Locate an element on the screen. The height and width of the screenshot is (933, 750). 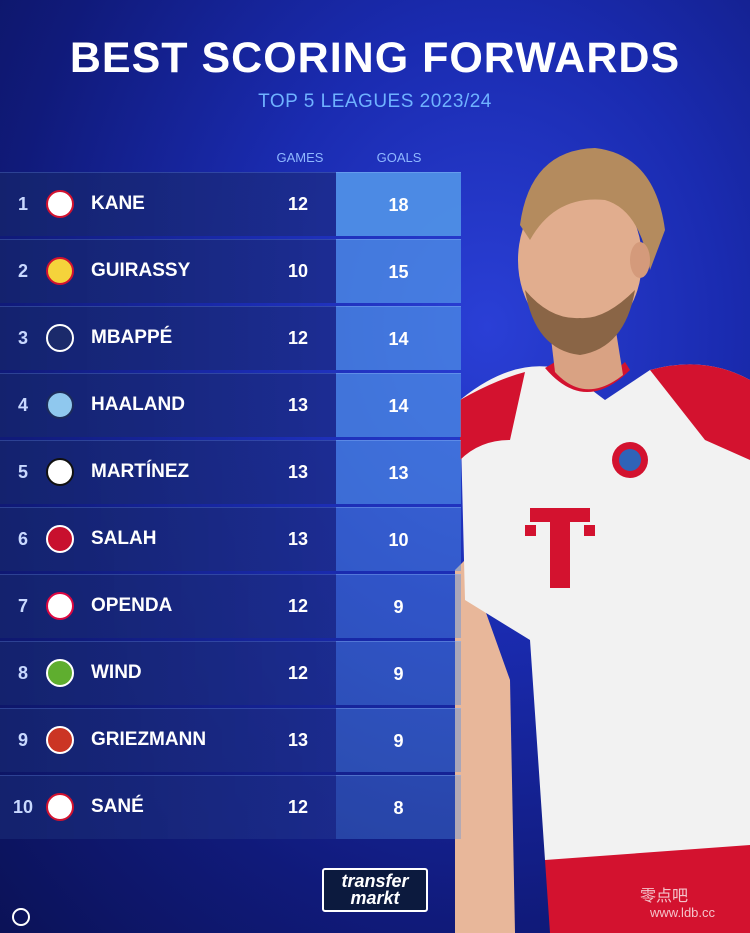
page-subtitle: TOP 5 LEAGUES 2023/24 is located at coordinates (375, 101).